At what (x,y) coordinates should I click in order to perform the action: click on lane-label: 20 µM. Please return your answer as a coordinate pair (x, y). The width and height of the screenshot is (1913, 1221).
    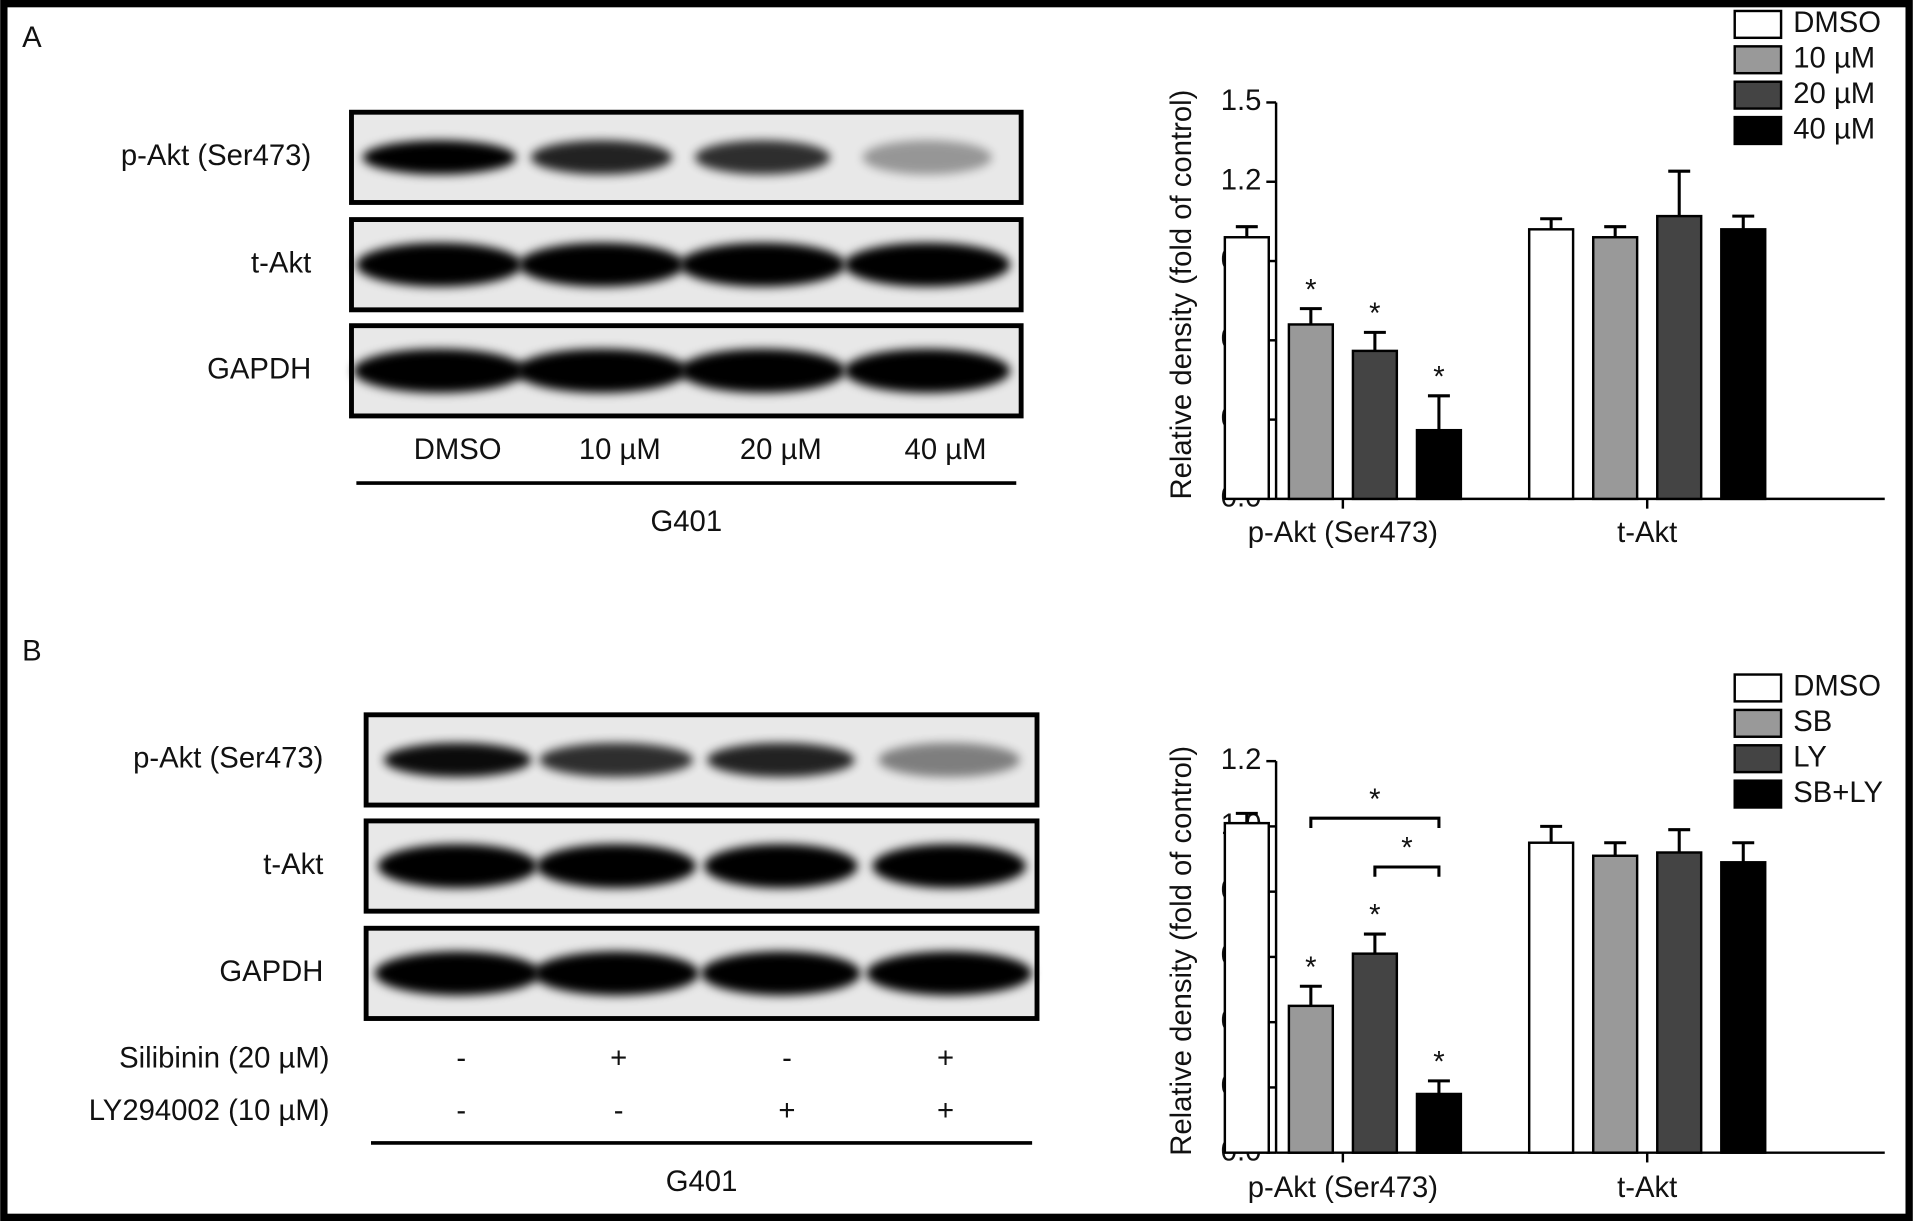
    Looking at the image, I should click on (781, 450).